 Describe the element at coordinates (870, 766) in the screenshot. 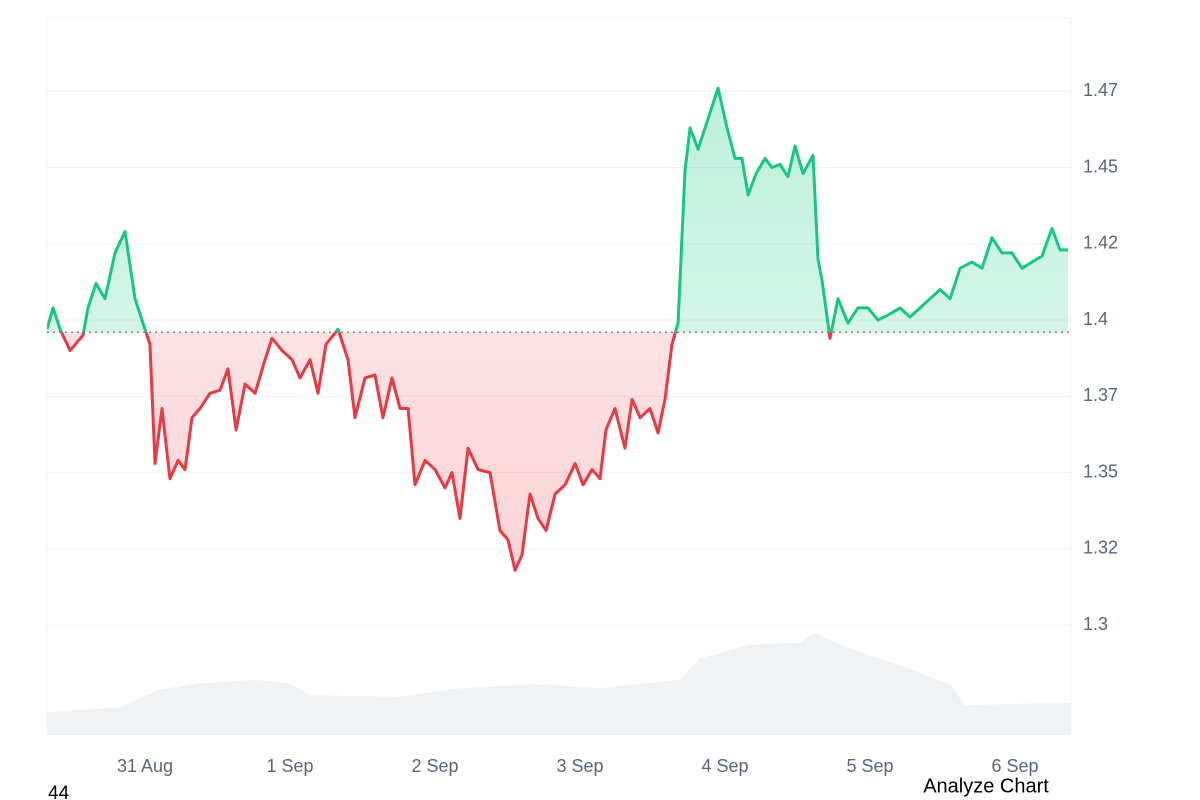

I see `x-tick-label: 5 Sep` at that location.